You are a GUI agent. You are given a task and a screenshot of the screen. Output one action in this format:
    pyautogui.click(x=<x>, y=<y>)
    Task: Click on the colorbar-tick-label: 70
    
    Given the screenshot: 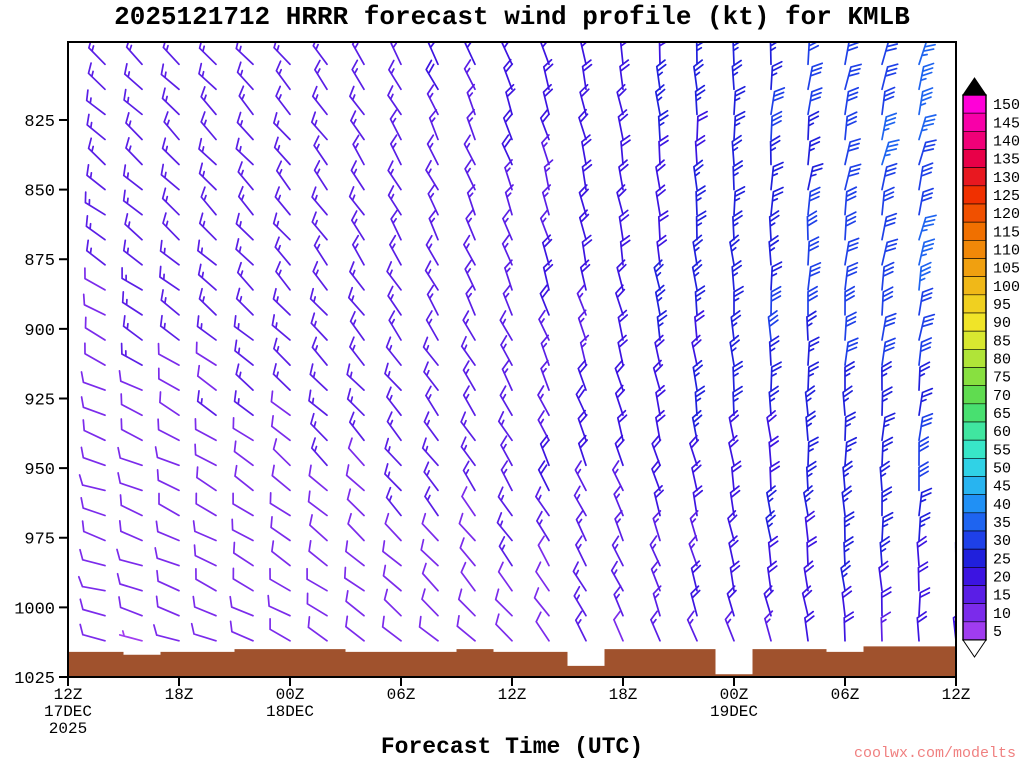 What is the action you would take?
    pyautogui.click(x=1002, y=396)
    